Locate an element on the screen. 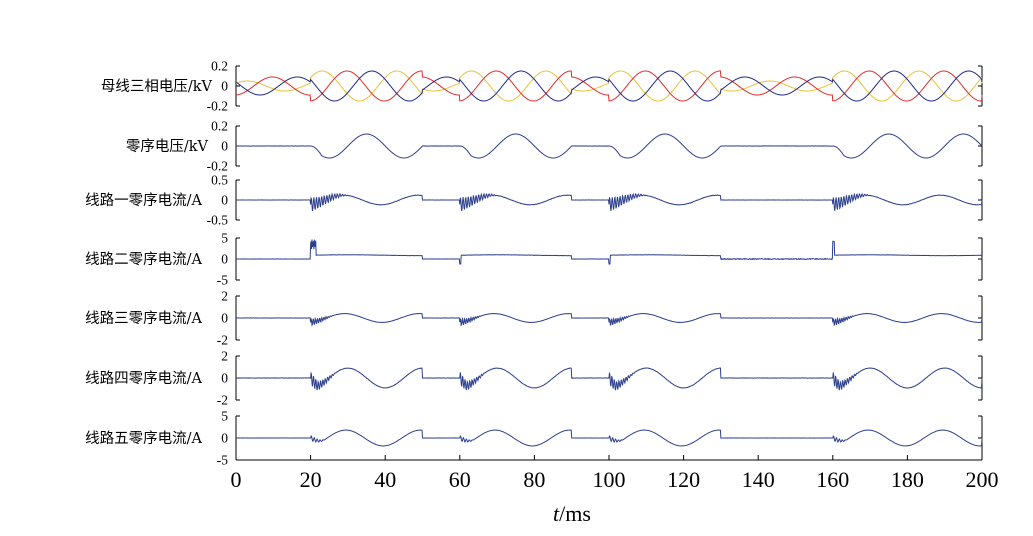 This screenshot has width=1033, height=536. x-tick-label: 200 is located at coordinates (982, 479).